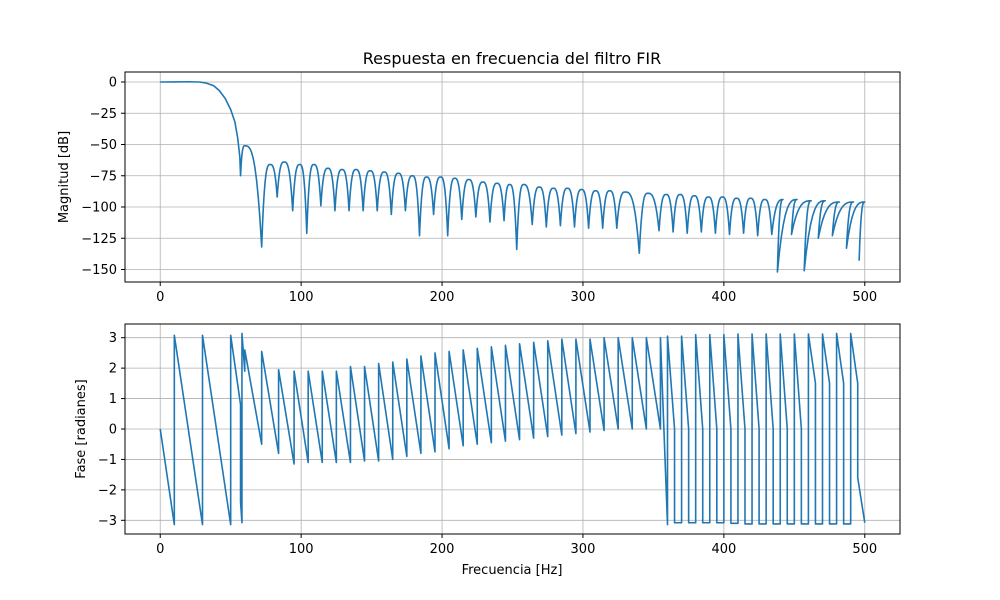 This screenshot has width=1000, height=600. What do you see at coordinates (107, 521) in the screenshot?
I see `phase-y-tick-label: −3` at bounding box center [107, 521].